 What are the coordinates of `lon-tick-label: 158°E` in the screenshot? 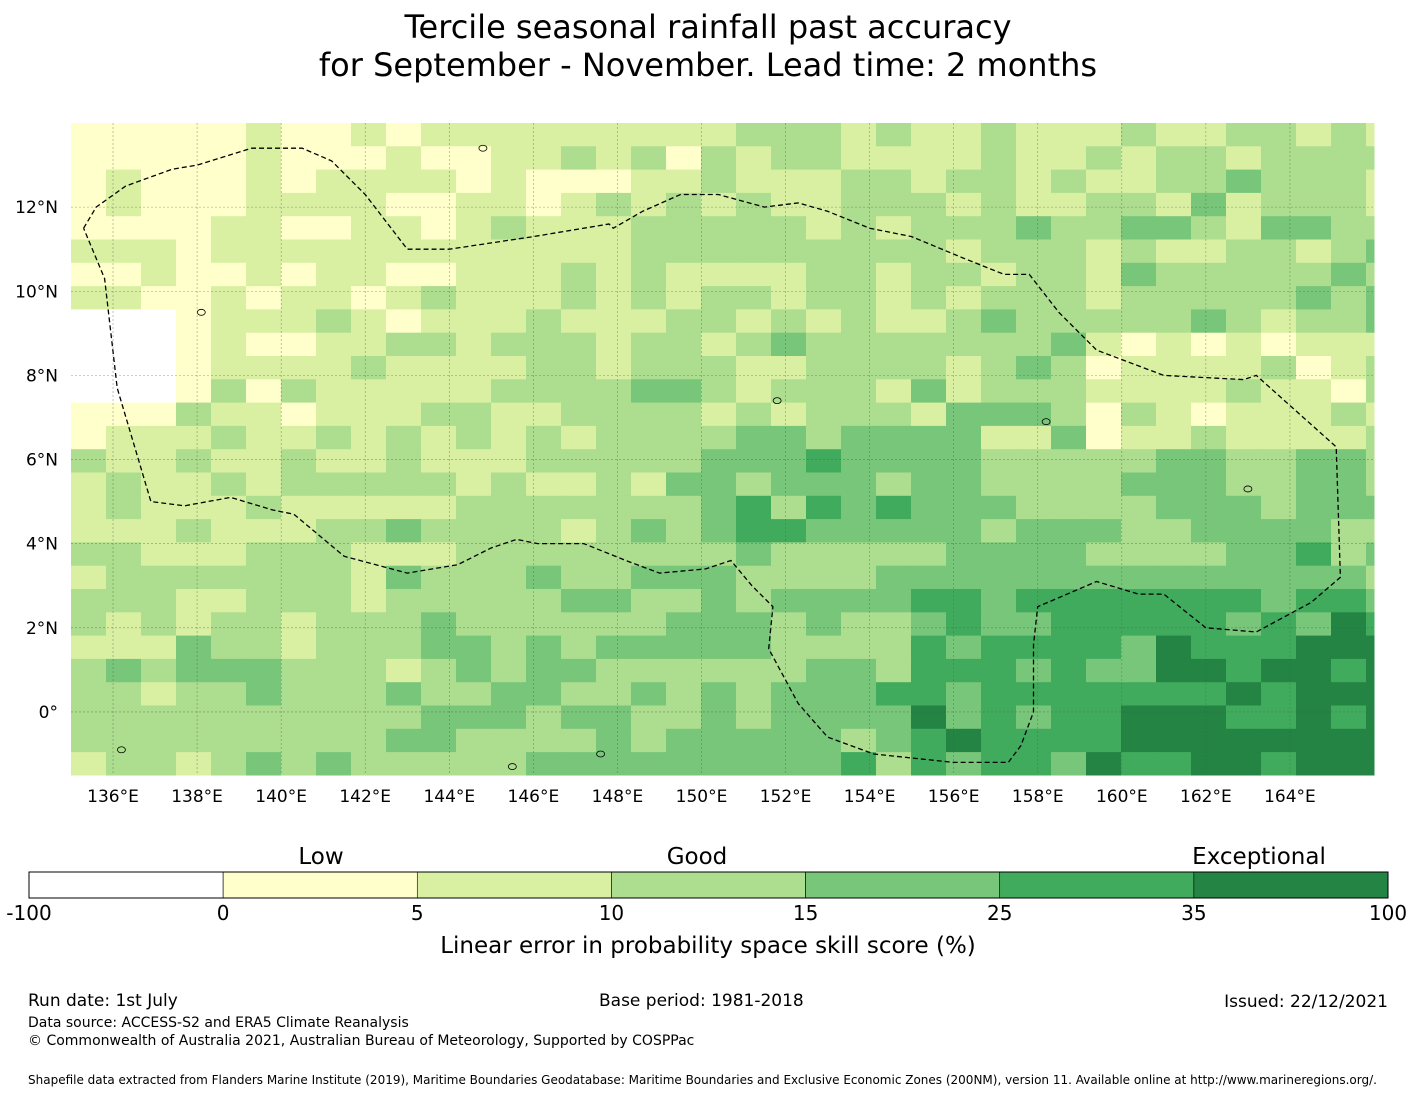 It's located at (1038, 797).